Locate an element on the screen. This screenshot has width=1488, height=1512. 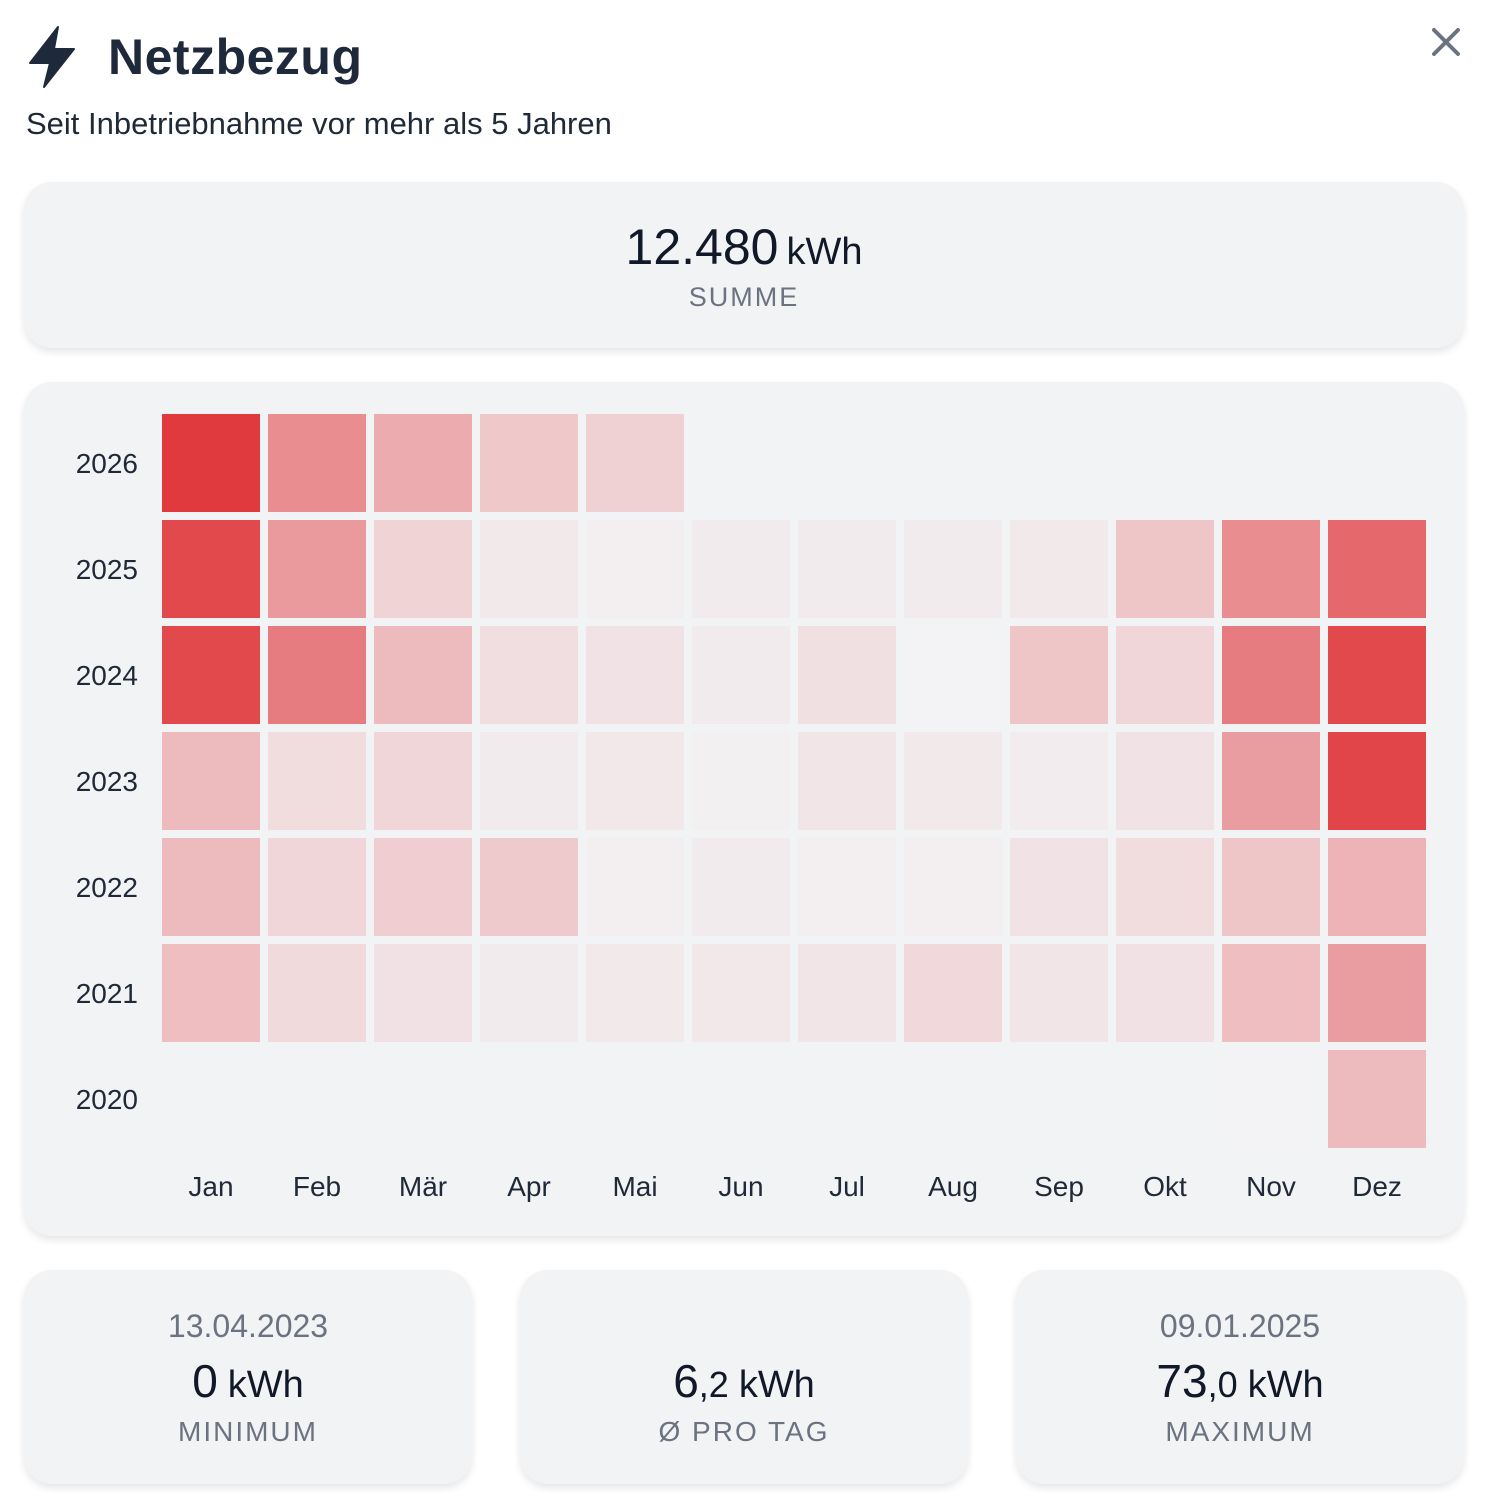
maximum-label: MAXIMUM is located at coordinates (1240, 1431).